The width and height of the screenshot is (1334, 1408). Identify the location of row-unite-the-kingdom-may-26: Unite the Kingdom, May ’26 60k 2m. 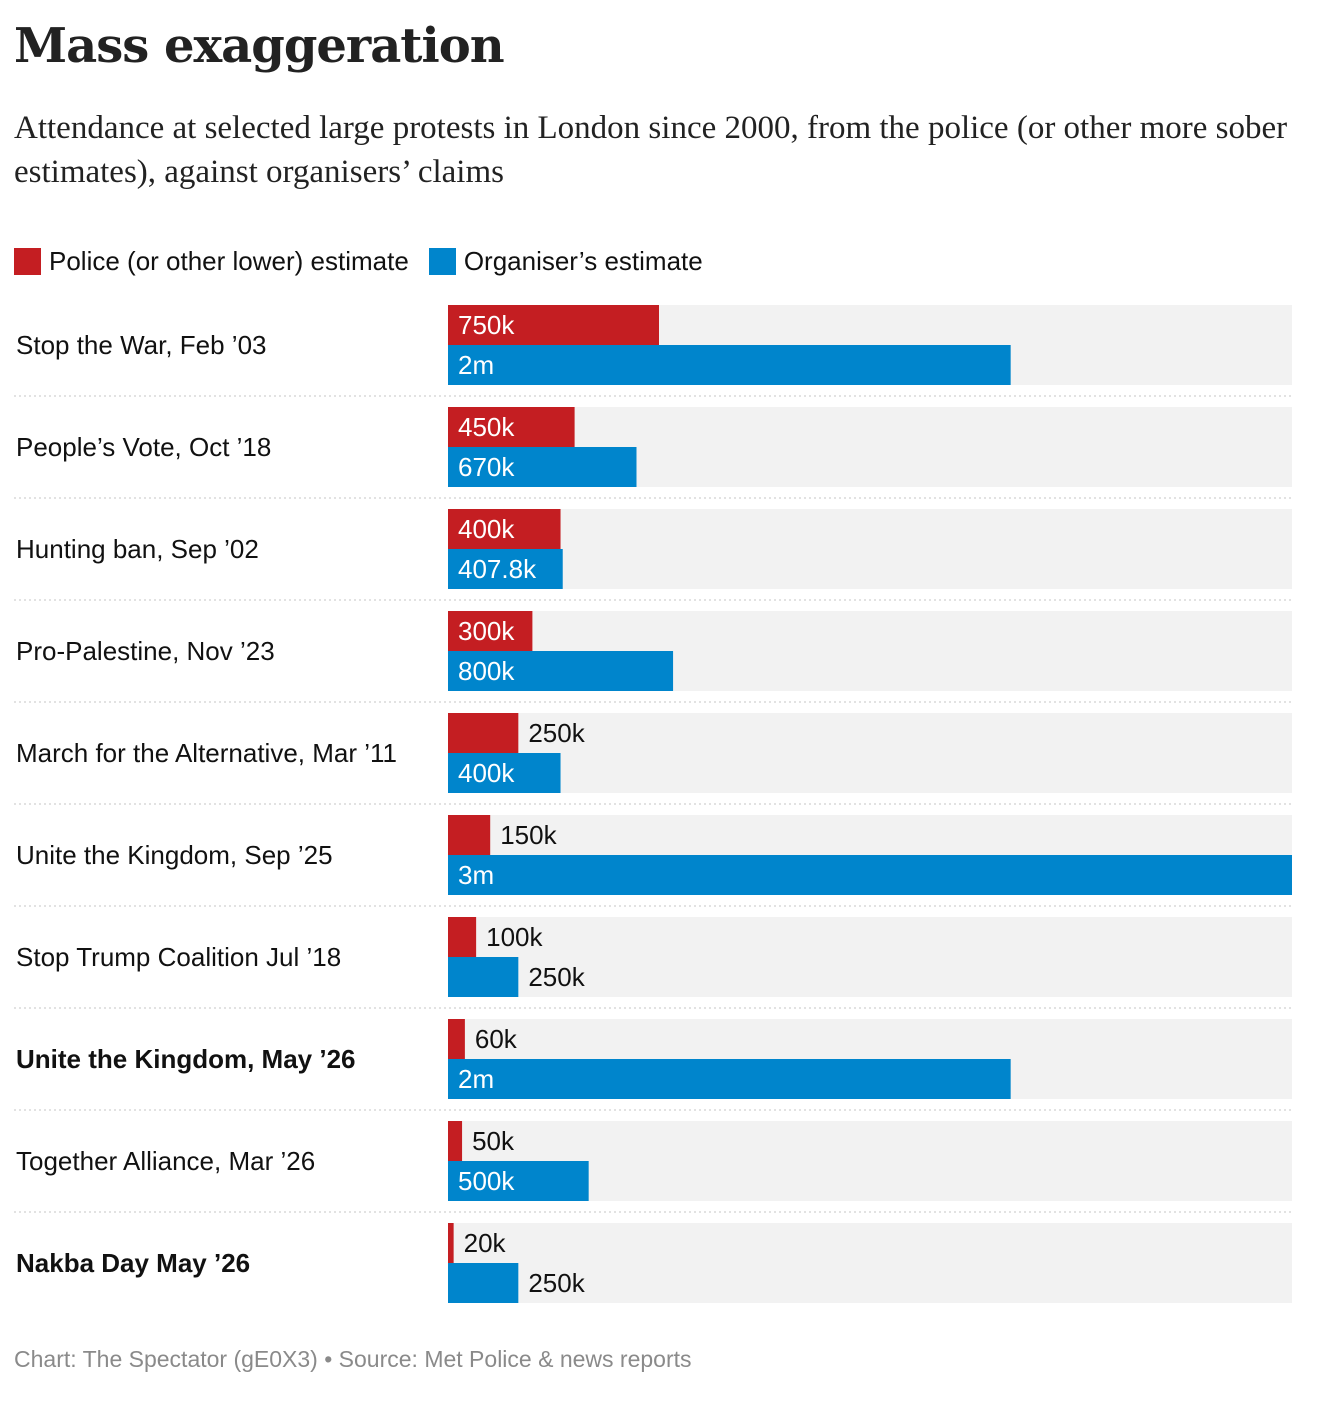
(653, 1065).